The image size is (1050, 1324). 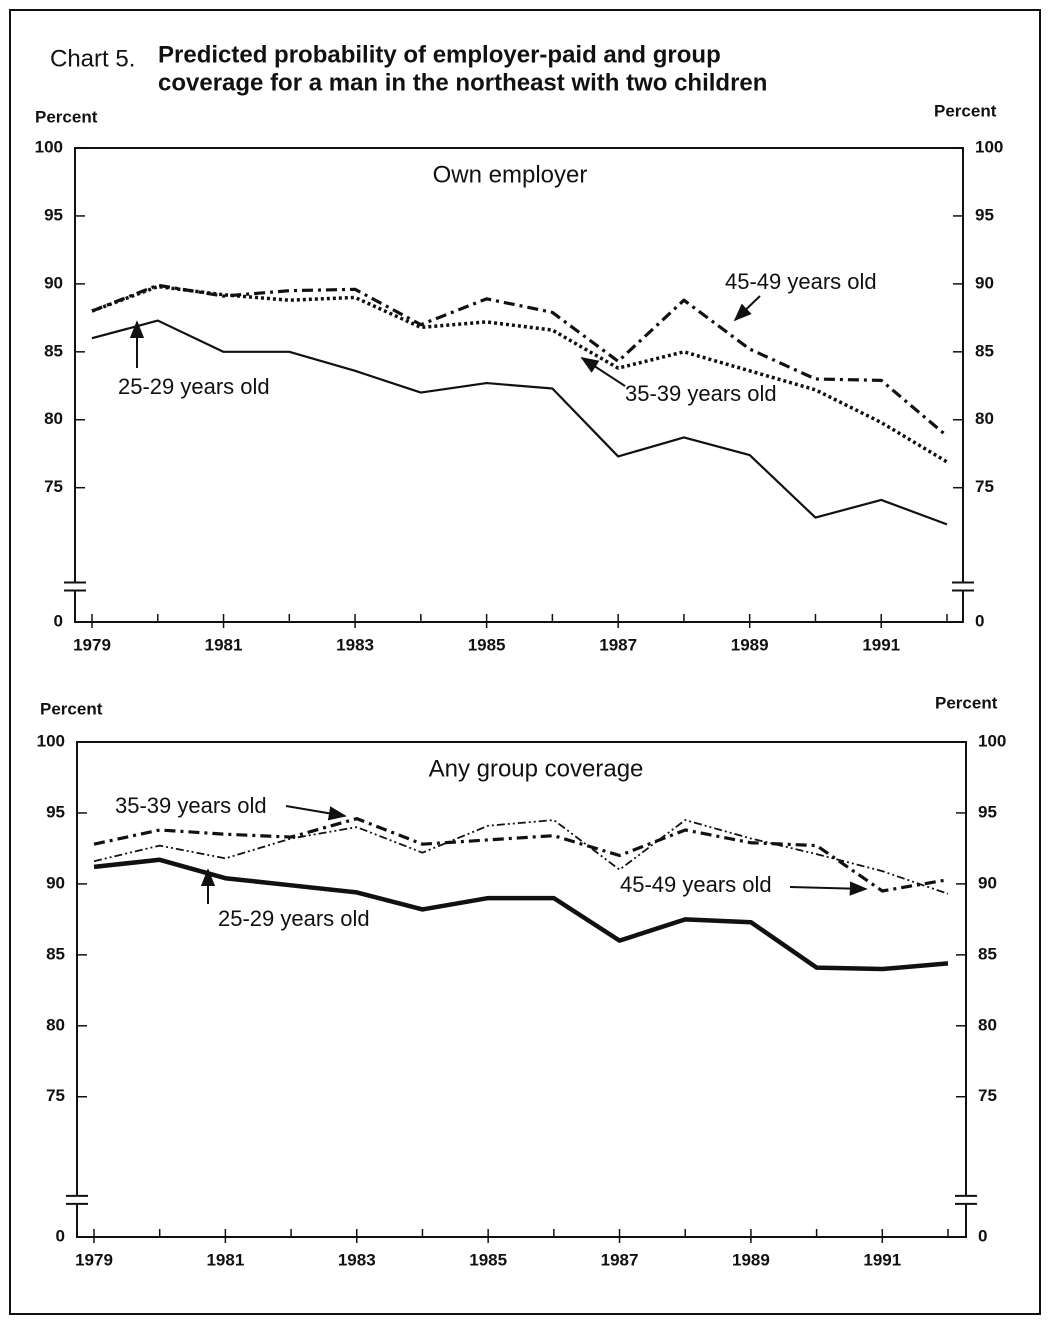 I want to click on panel-title: Any group coverage, so click(x=536, y=768).